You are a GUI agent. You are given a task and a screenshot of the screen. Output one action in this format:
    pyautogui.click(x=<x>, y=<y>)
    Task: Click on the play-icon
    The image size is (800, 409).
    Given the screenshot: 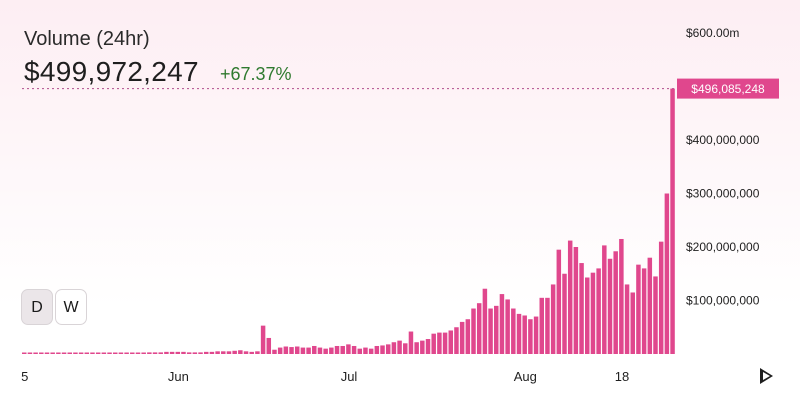 What is the action you would take?
    pyautogui.click(x=766, y=376)
    